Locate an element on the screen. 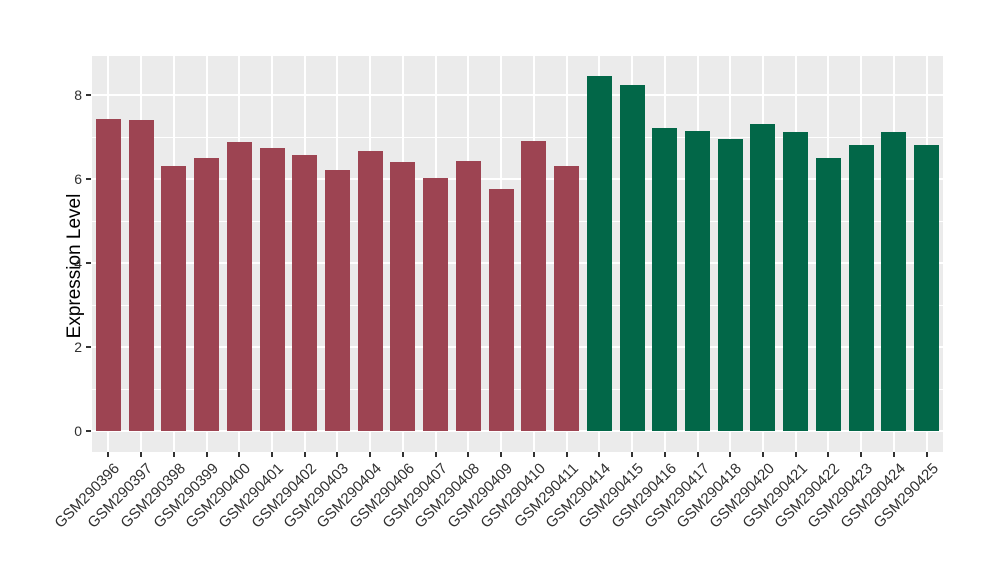 The width and height of the screenshot is (1000, 580). bar-GSM290423 is located at coordinates (861, 287).